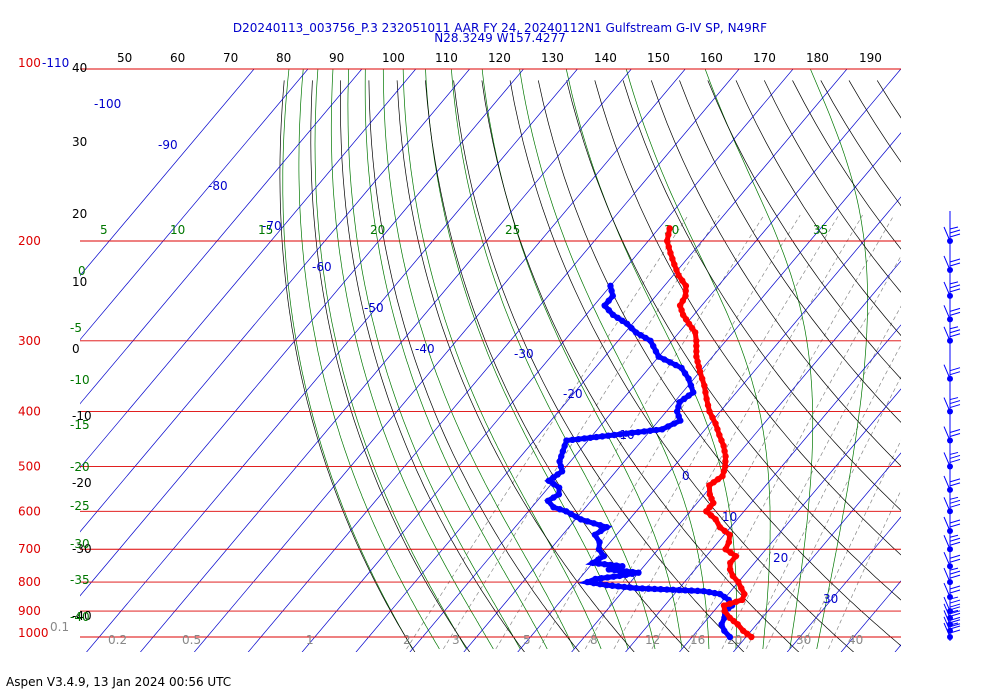 The image size is (1000, 700). Describe the element at coordinates (524, 354) in the screenshot. I see `isotherm-label: -30` at that location.